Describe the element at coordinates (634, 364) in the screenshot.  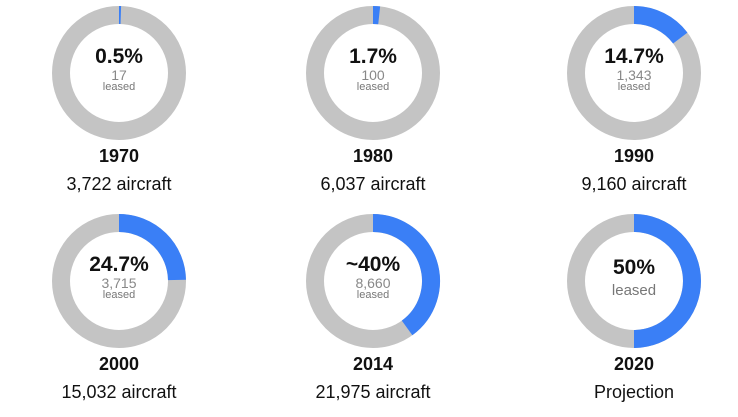
I see `year-label: 2020` at that location.